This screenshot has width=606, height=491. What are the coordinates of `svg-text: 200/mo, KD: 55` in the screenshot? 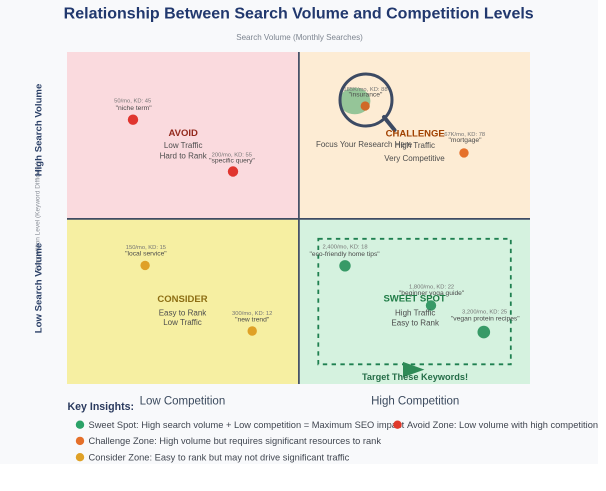 It's located at (232, 156).